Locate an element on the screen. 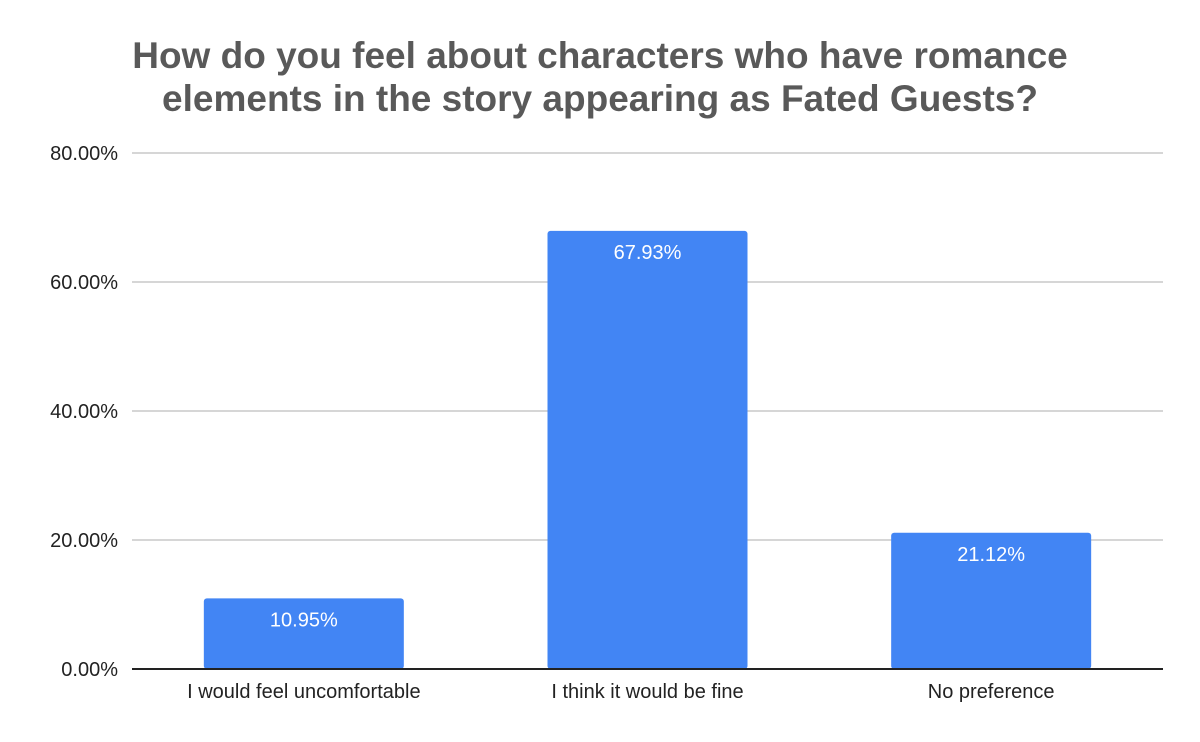 The image size is (1200, 742). y-axis-ticks: 0.00% 20.00% 40.00% 60.00% 80.00% is located at coordinates (84, 412).